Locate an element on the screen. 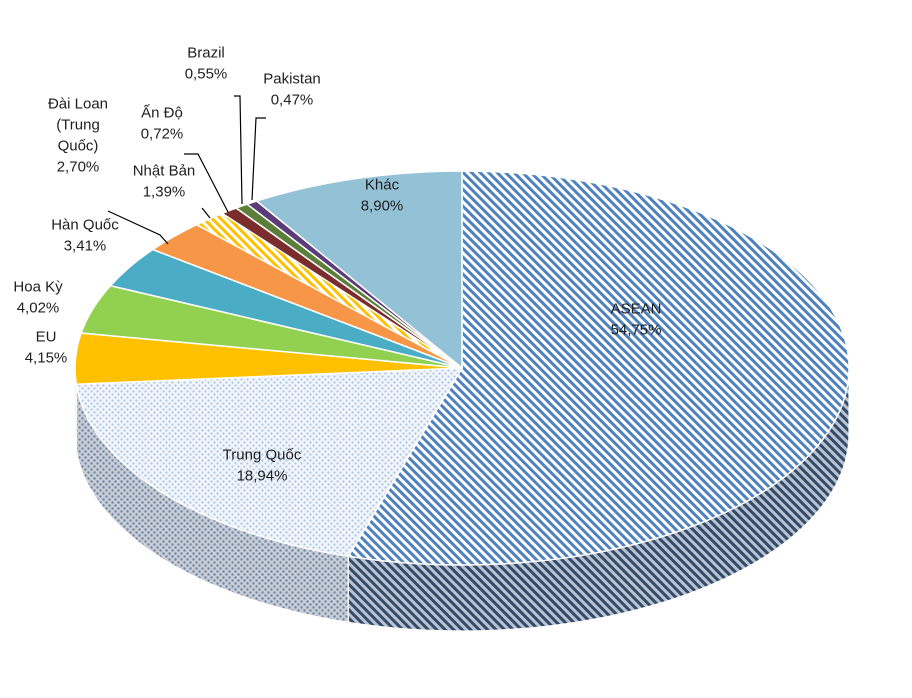 The image size is (912, 698). slice-label-pakistan: Pakistan 0,47% is located at coordinates (292, 90).